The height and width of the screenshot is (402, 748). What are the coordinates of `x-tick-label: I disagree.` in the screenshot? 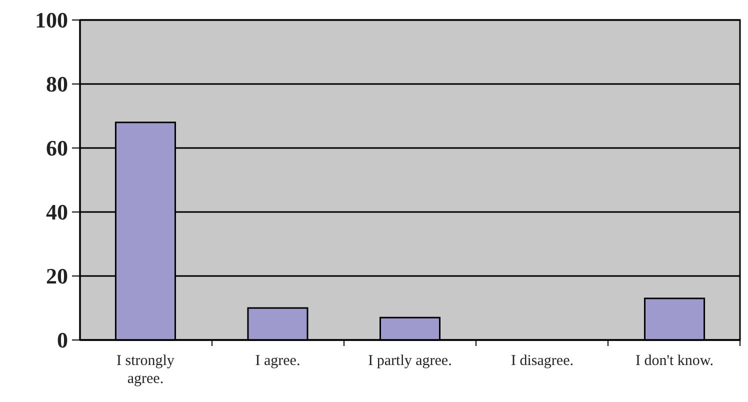 It's located at (542, 361).